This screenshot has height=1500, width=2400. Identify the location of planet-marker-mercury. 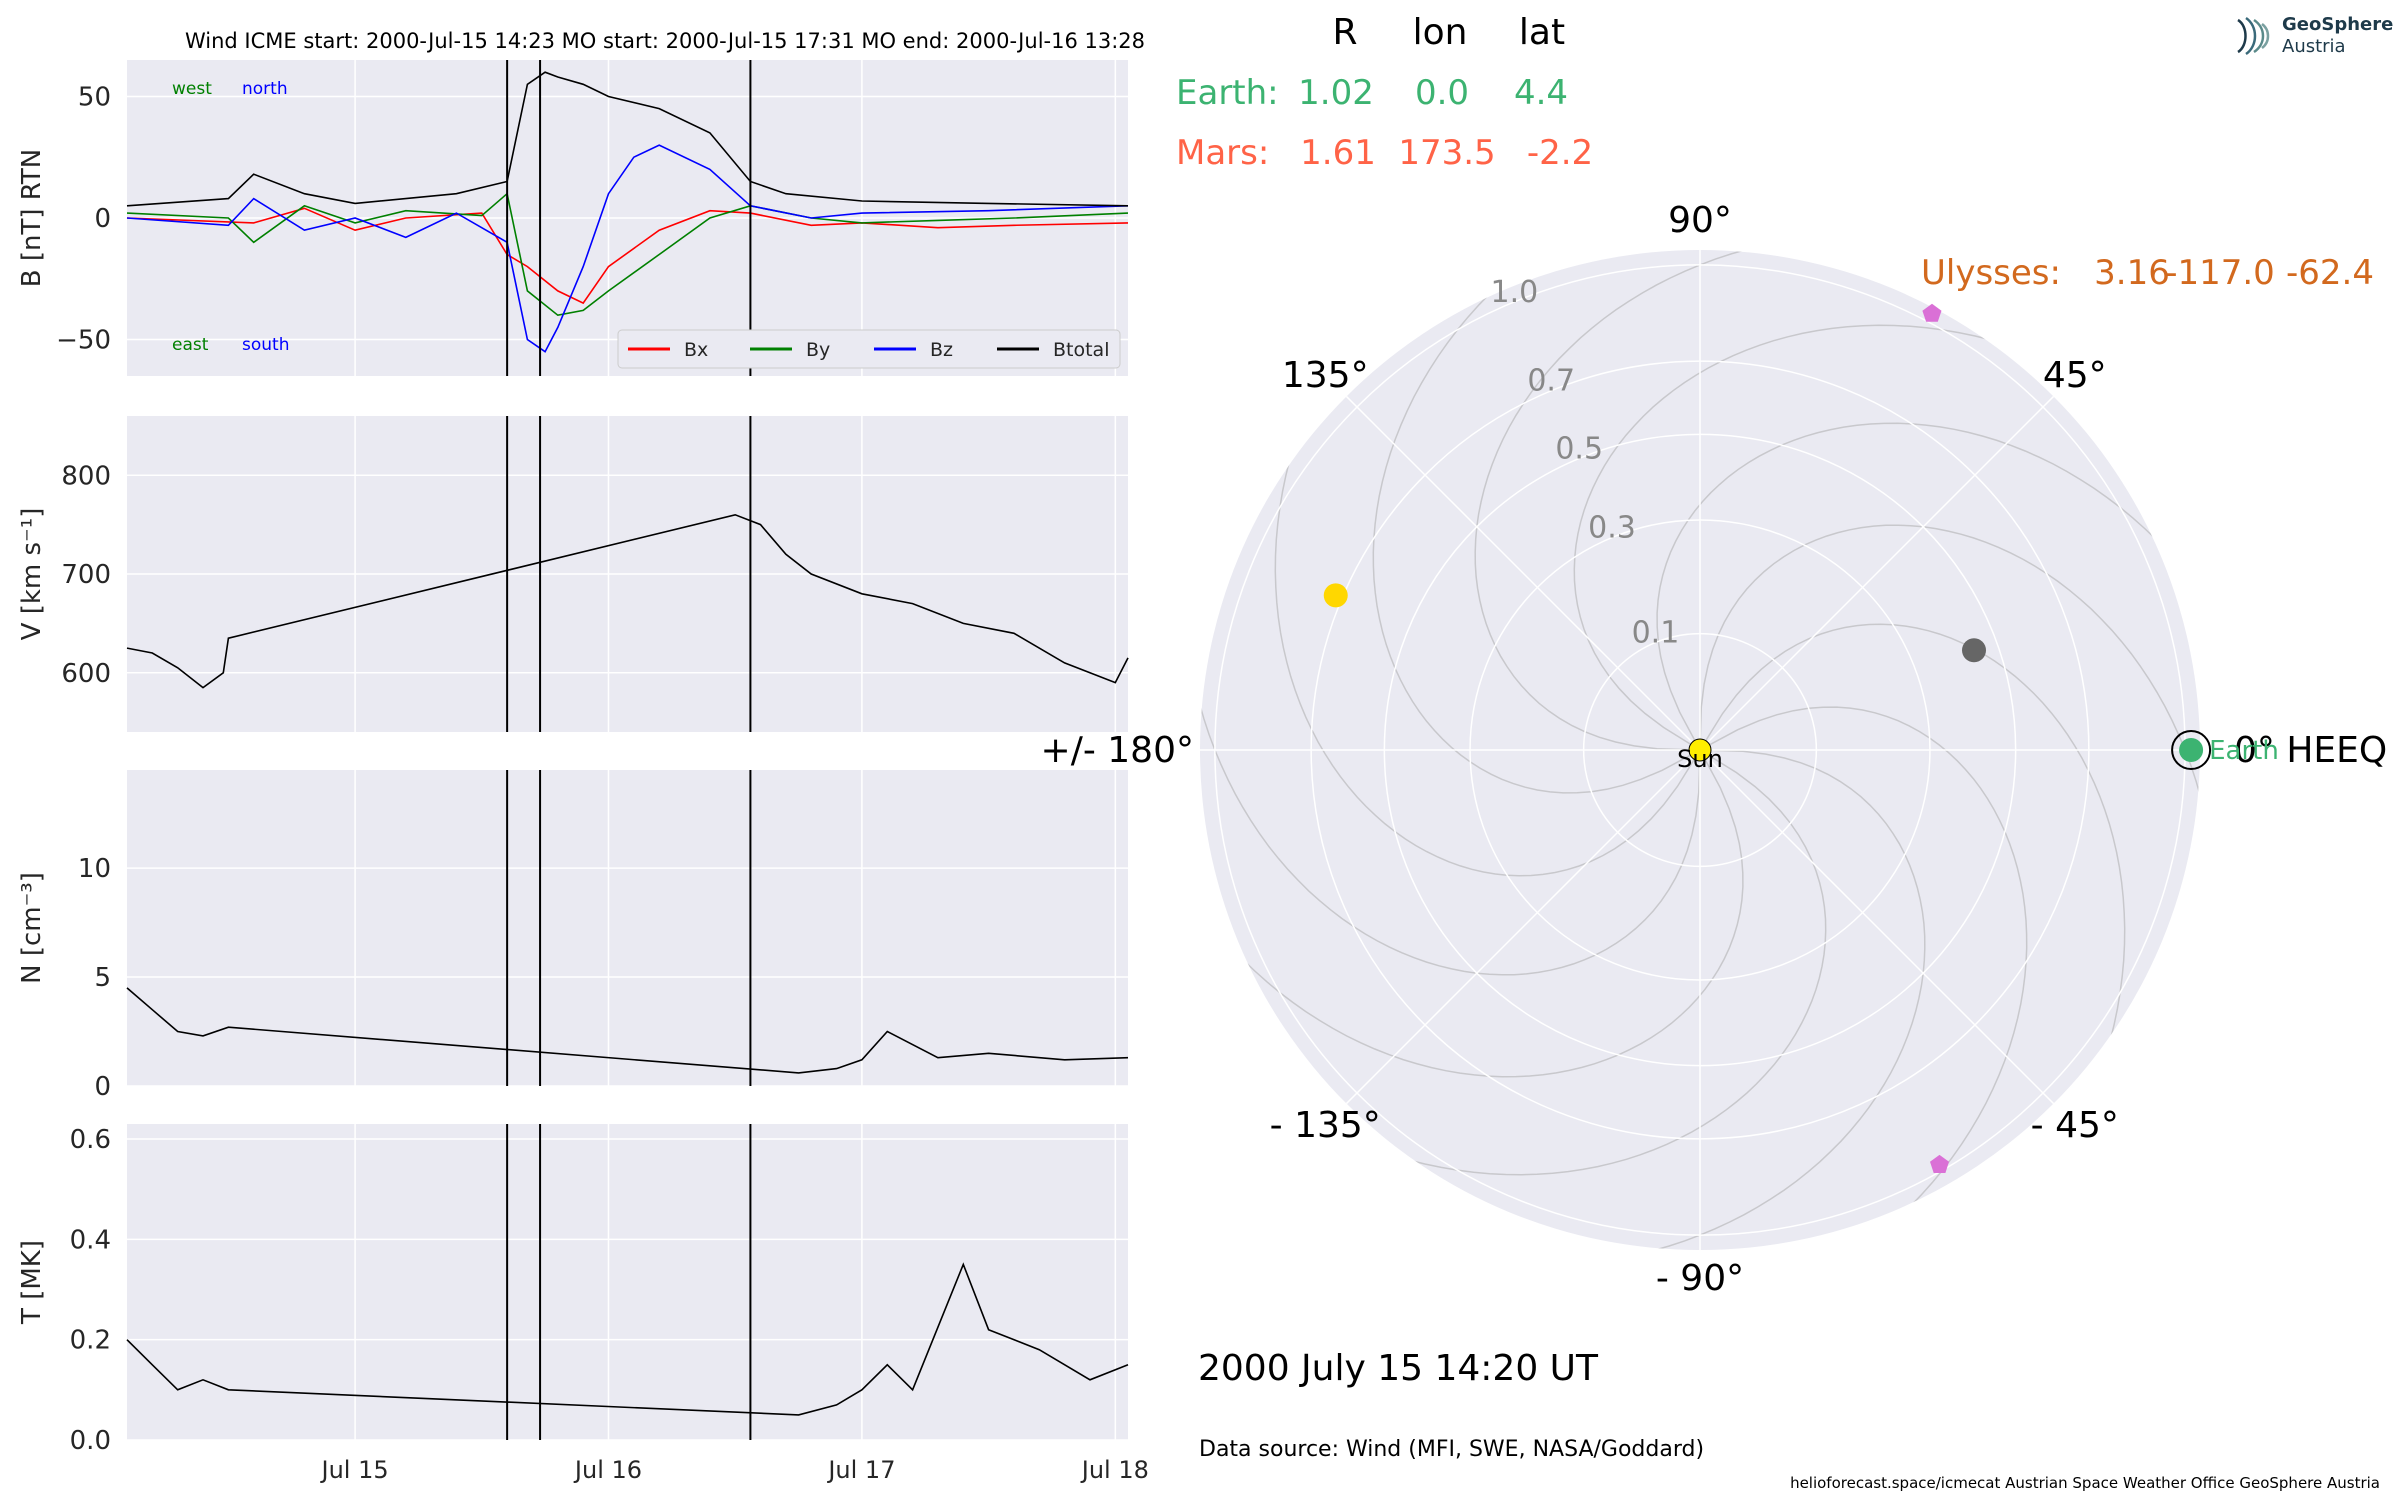
(1974, 650).